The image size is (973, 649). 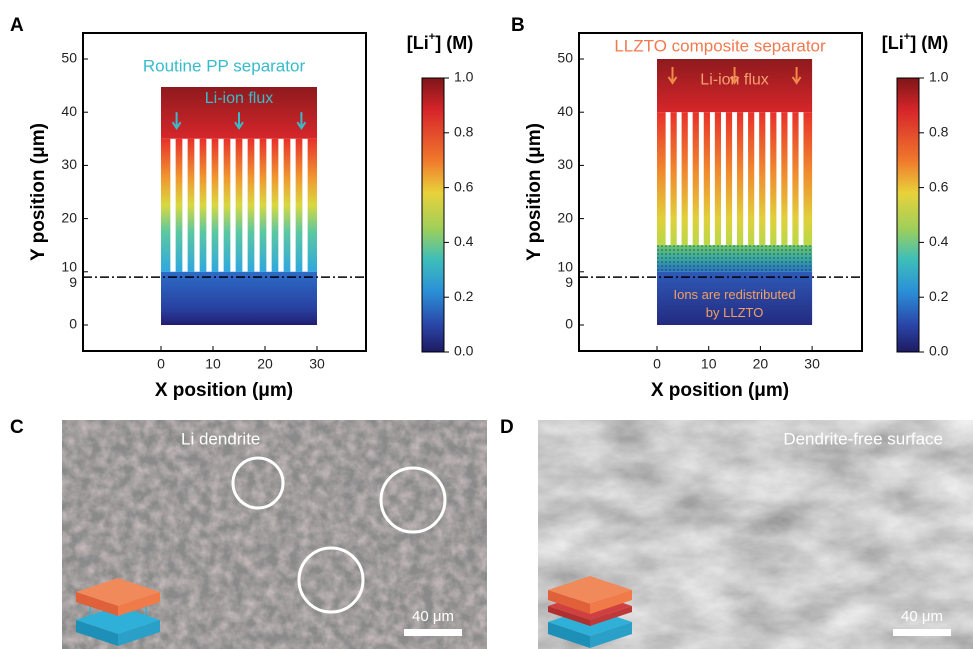 What do you see at coordinates (17, 25) in the screenshot?
I see `panel-label: A` at bounding box center [17, 25].